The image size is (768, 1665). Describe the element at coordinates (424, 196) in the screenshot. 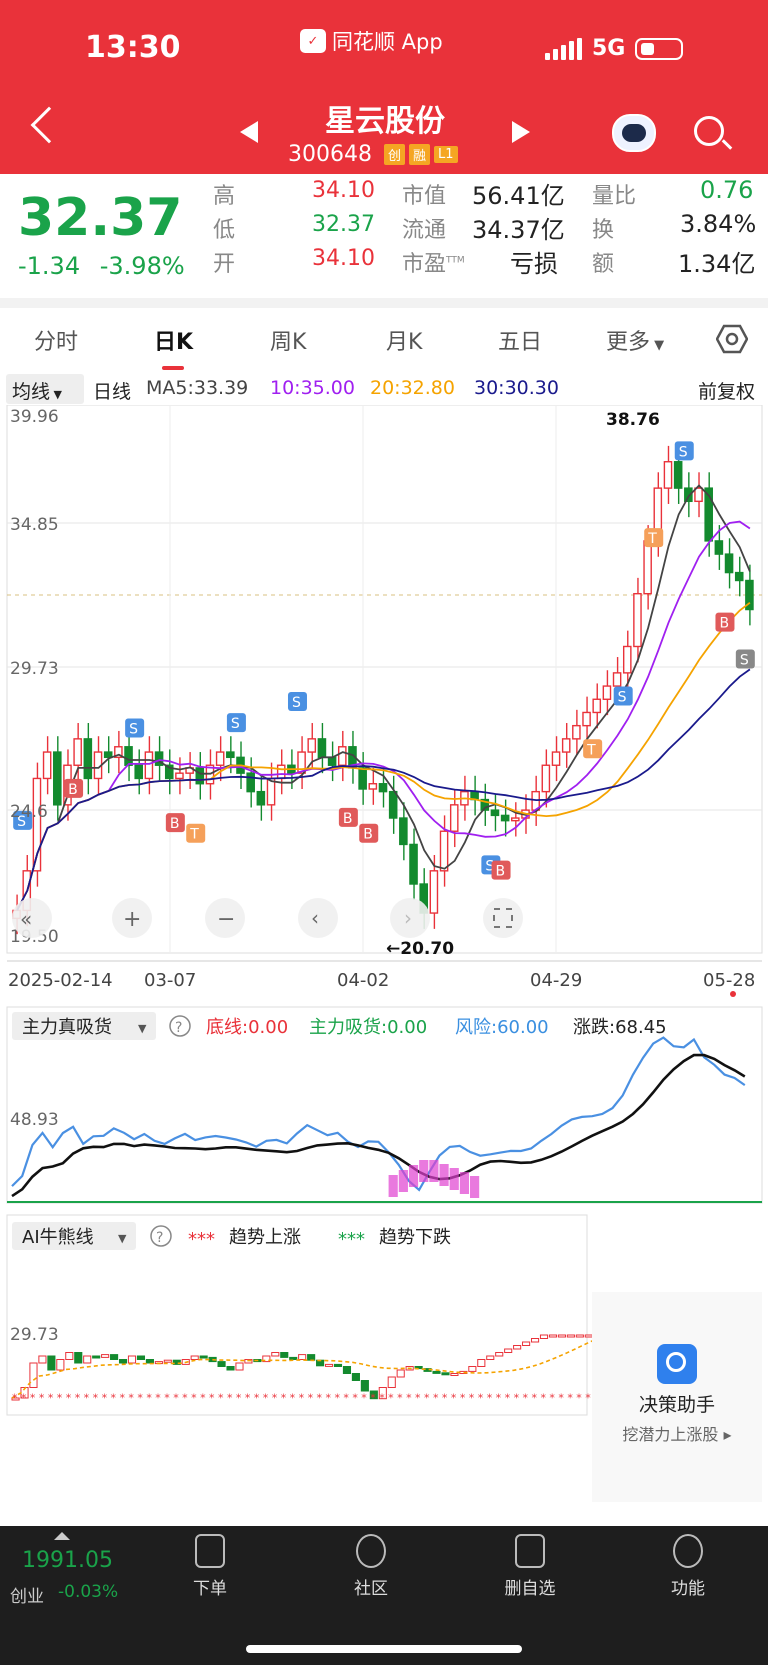

I see `mcap-label: 市值` at that location.